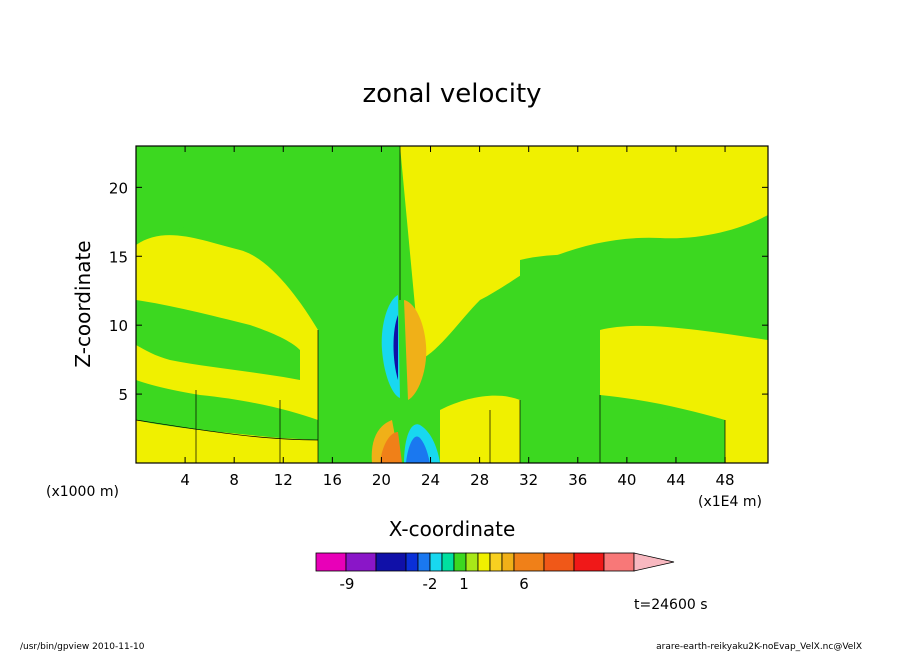 This screenshot has height=654, width=904. I want to click on y-scale-note: (x1000 m), so click(82, 492).